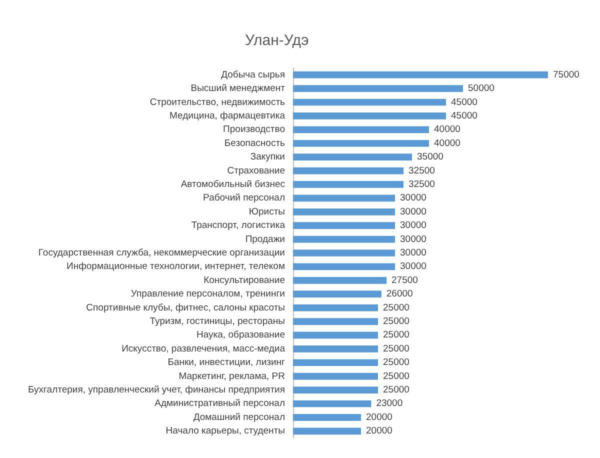  Describe the element at coordinates (566, 74) in the screenshot. I see `data-label: 75000` at that location.